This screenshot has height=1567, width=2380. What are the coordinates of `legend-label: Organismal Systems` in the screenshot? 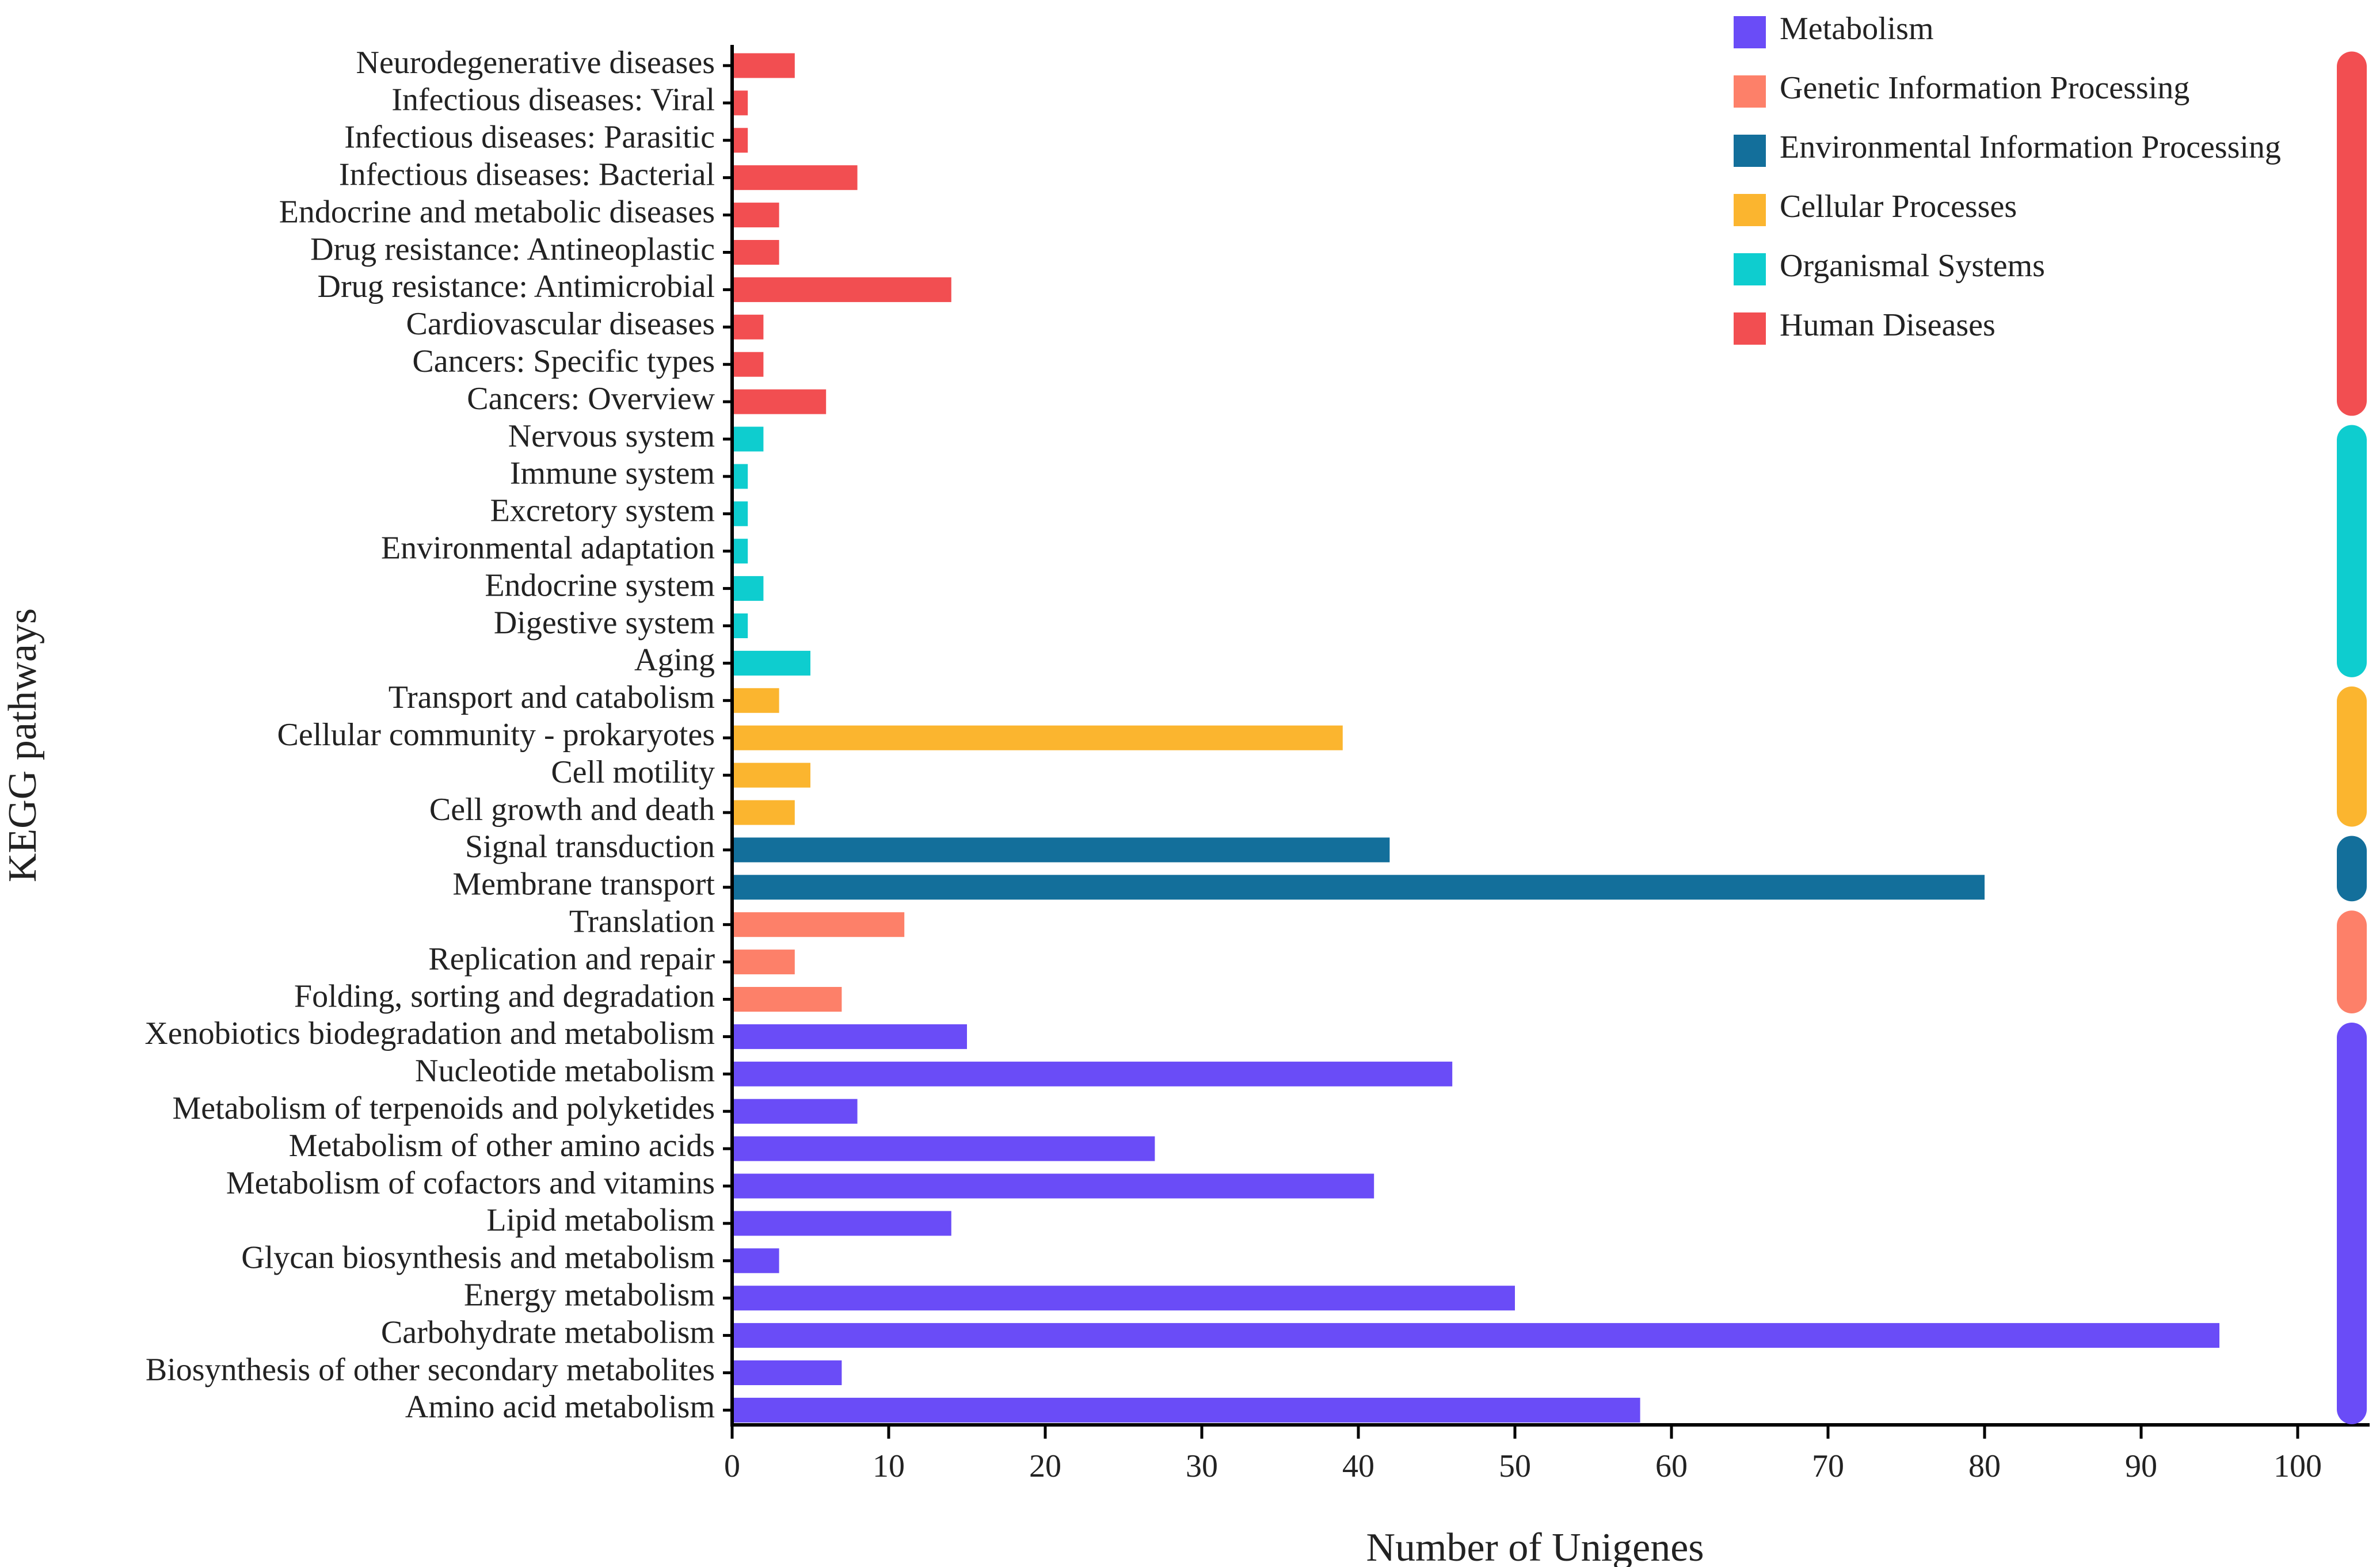 It's located at (1913, 266).